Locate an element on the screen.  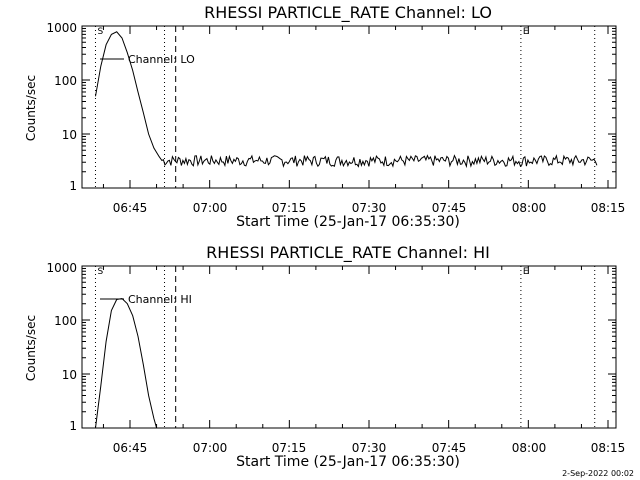
y-axis-label-lo: Counts/sec is located at coordinates (31, 108).